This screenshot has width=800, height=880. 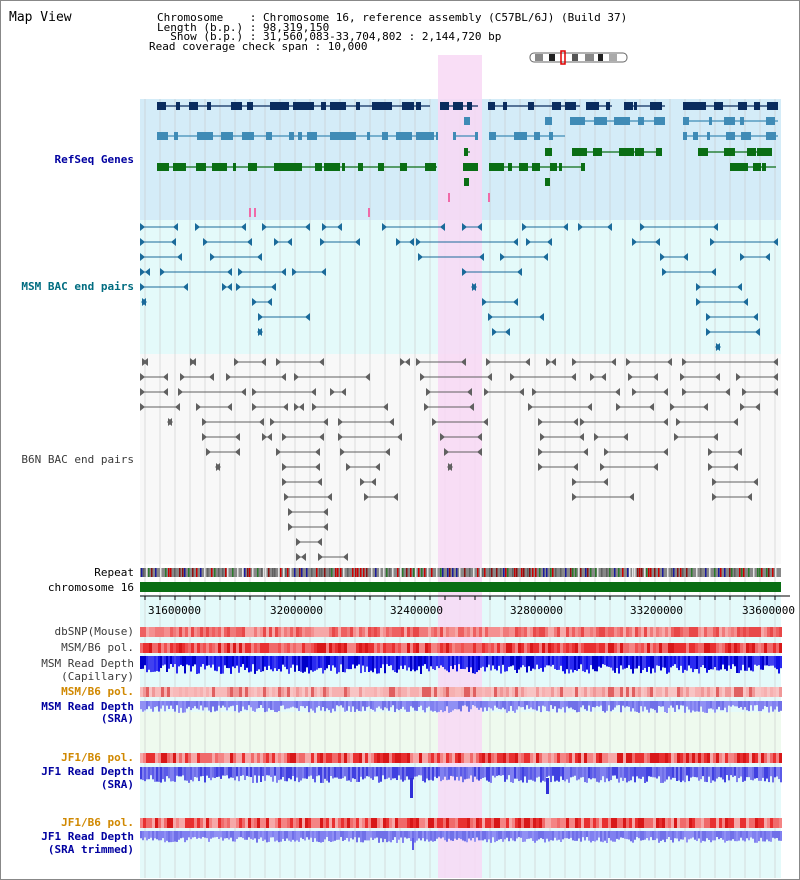 I want to click on chromosome-bar, so click(x=460, y=587).